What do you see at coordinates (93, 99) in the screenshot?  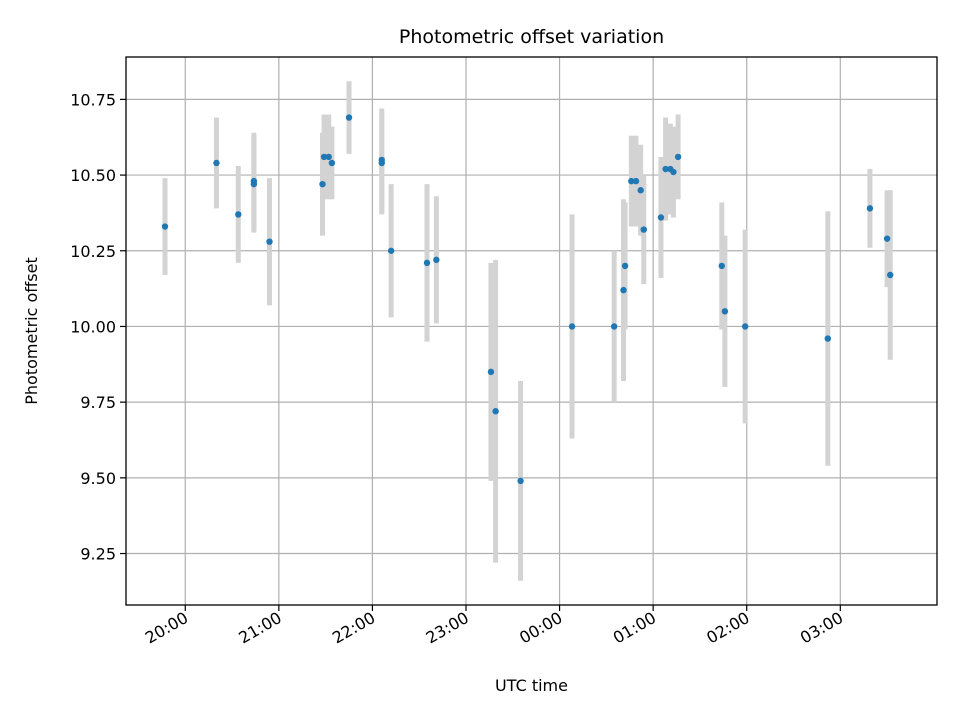 I see `y-tick-label: 10.75` at bounding box center [93, 99].